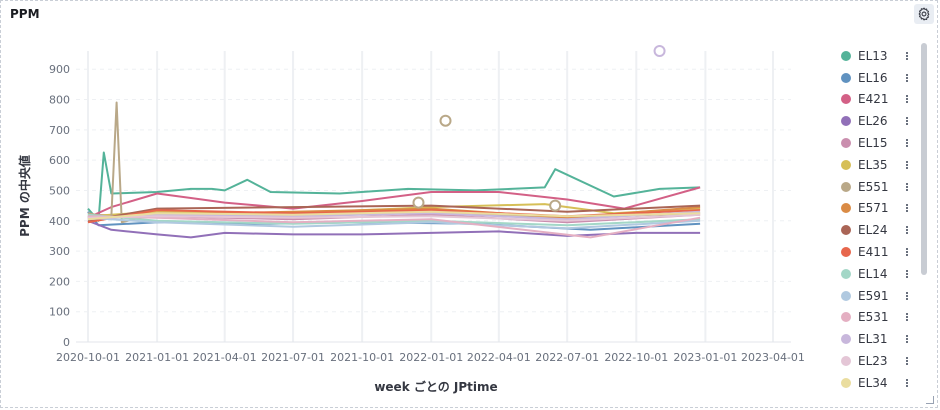 This screenshot has height=410, width=940. What do you see at coordinates (25, 14) in the screenshot?
I see `panel-title: PPM` at bounding box center [25, 14].